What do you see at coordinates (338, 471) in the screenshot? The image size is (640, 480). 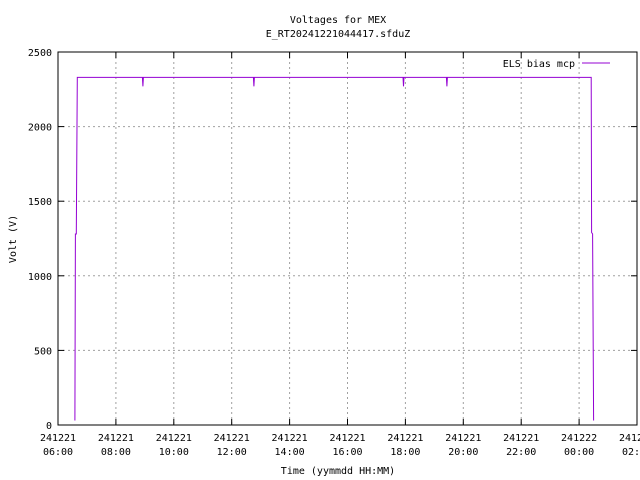 I see `x-axis-label: Time (yymmdd HH:MM)` at bounding box center [338, 471].